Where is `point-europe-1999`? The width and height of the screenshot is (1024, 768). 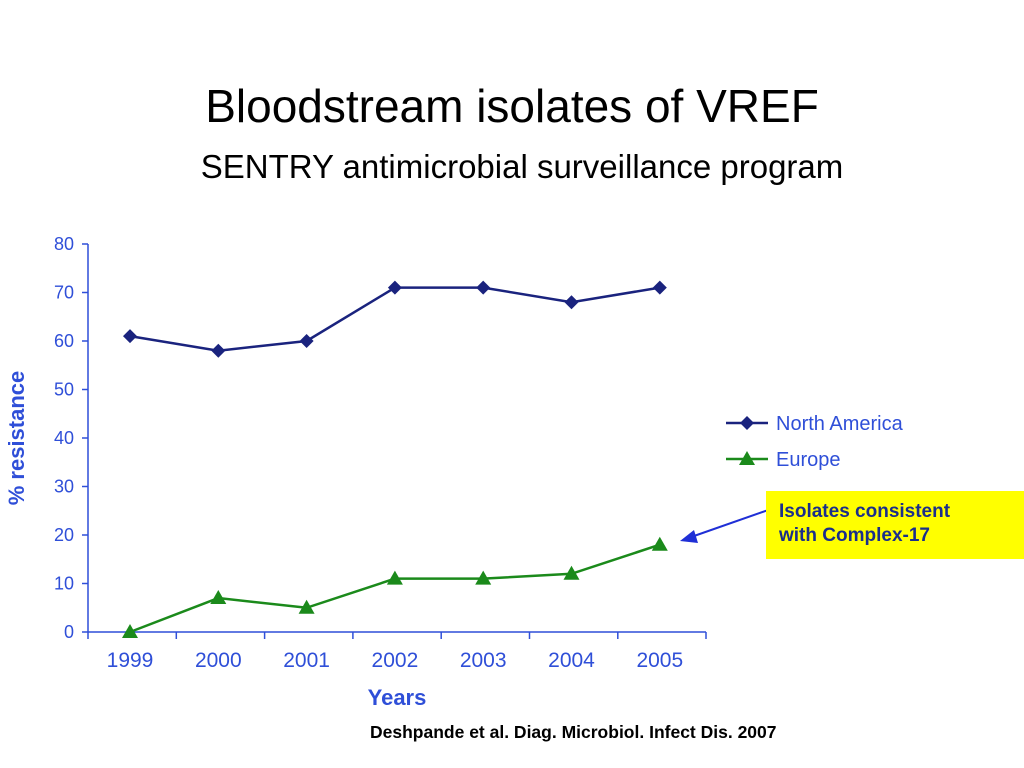 point-europe-1999 is located at coordinates (130, 631).